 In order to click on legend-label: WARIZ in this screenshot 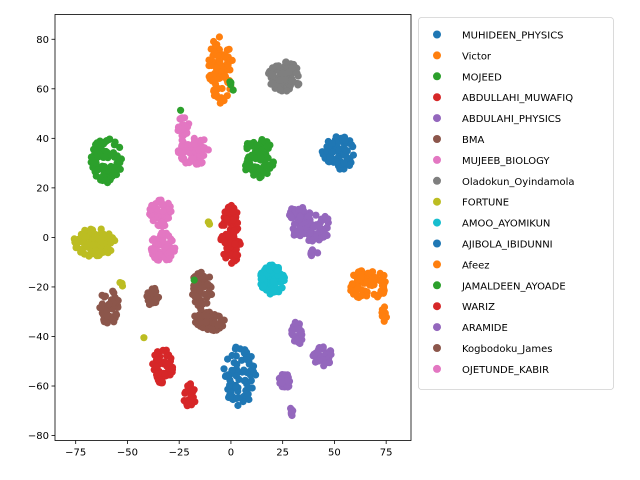, I will do `click(478, 307)`.